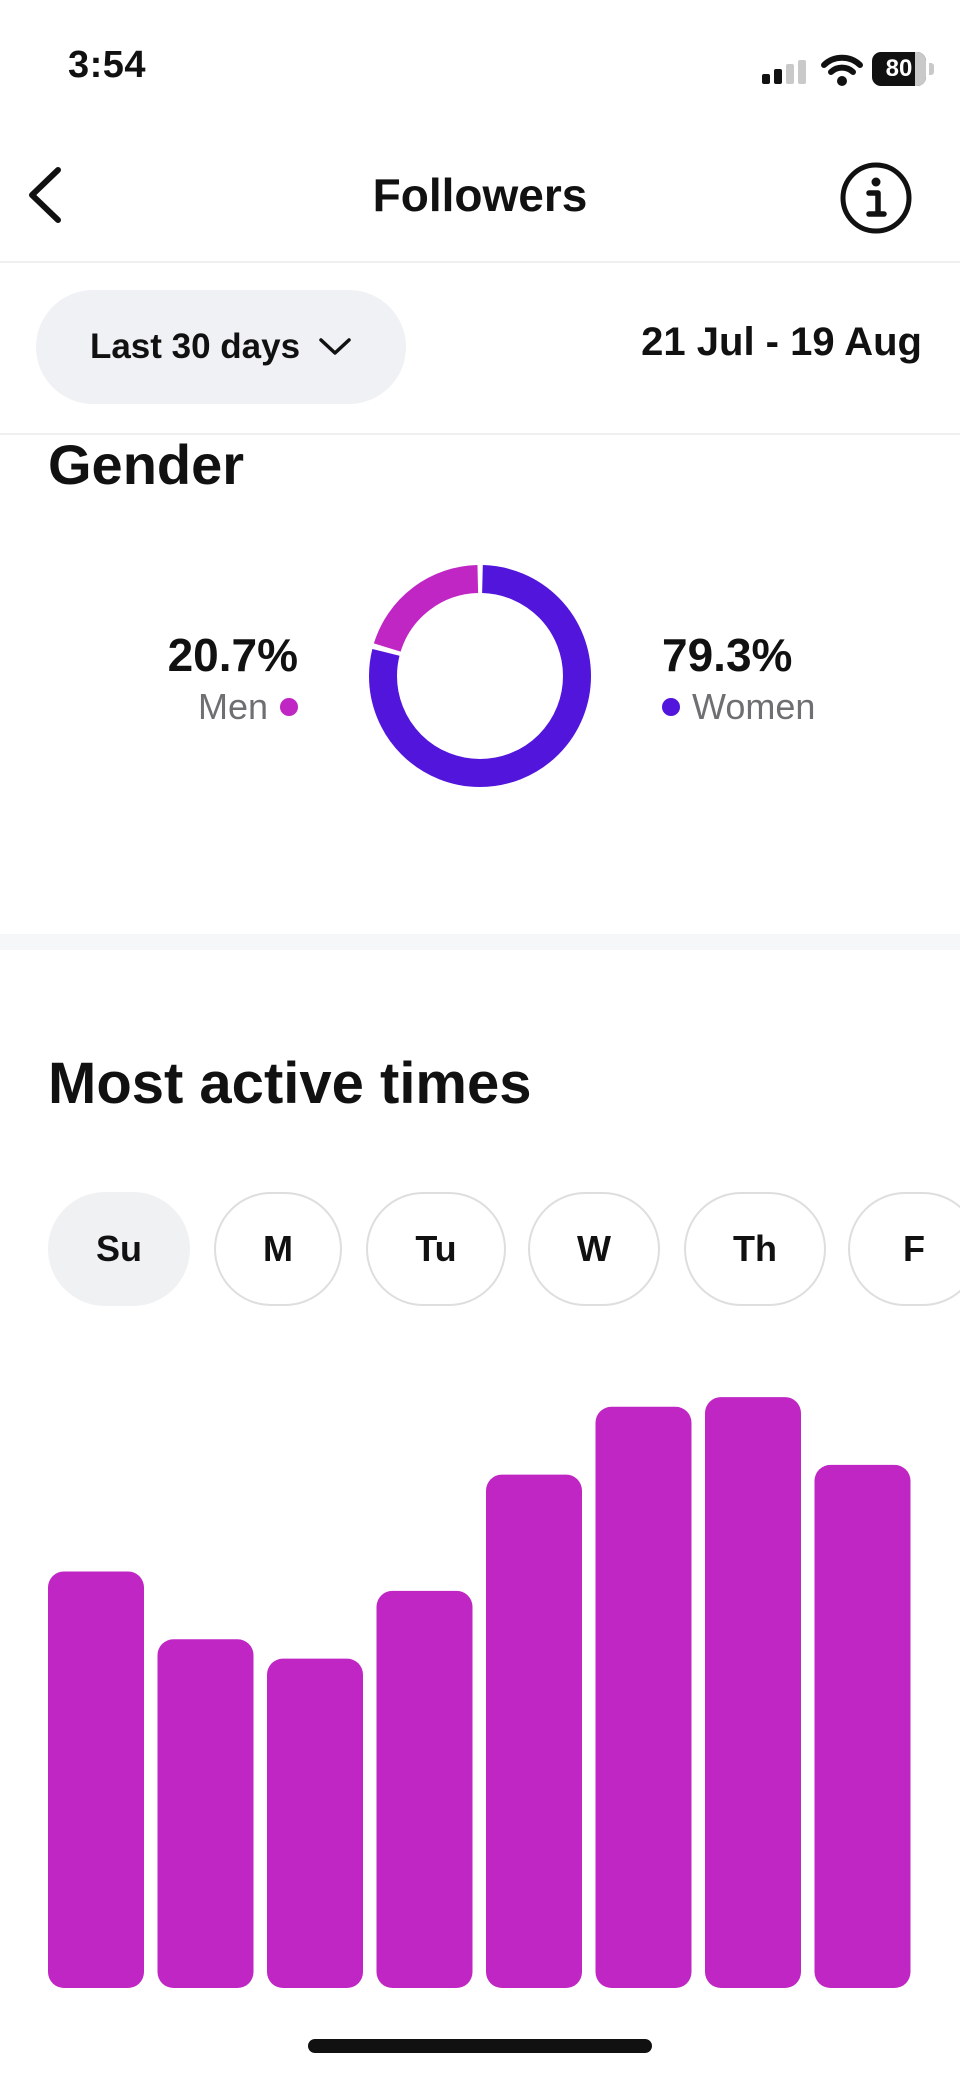 This screenshot has height=2079, width=960. I want to click on women-stat: 79.3% Women, so click(738, 678).